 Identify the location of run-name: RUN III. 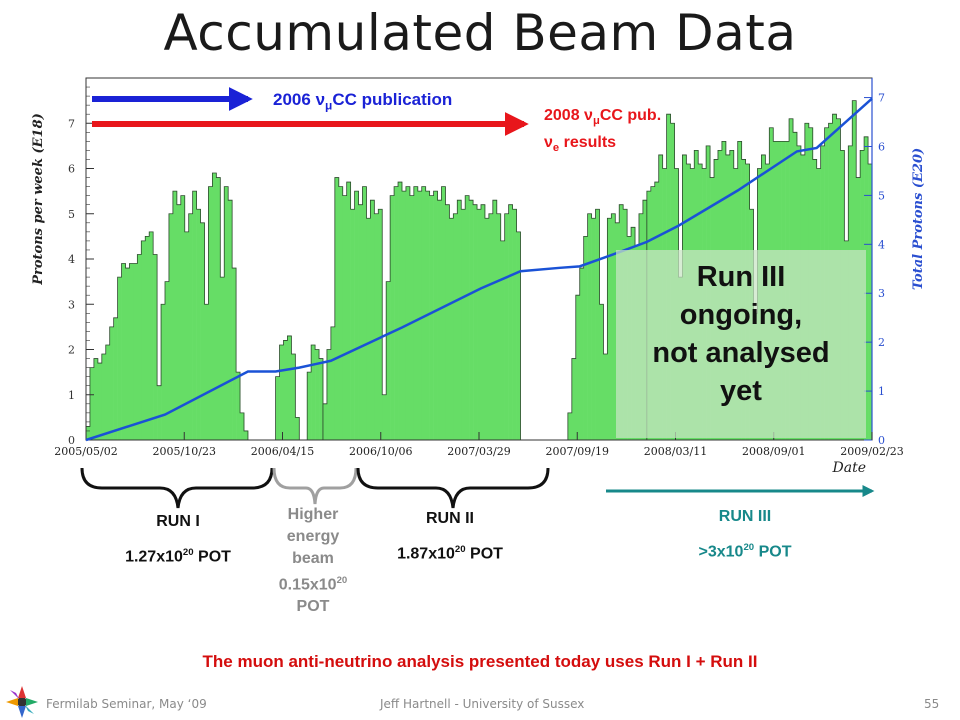
(745, 516).